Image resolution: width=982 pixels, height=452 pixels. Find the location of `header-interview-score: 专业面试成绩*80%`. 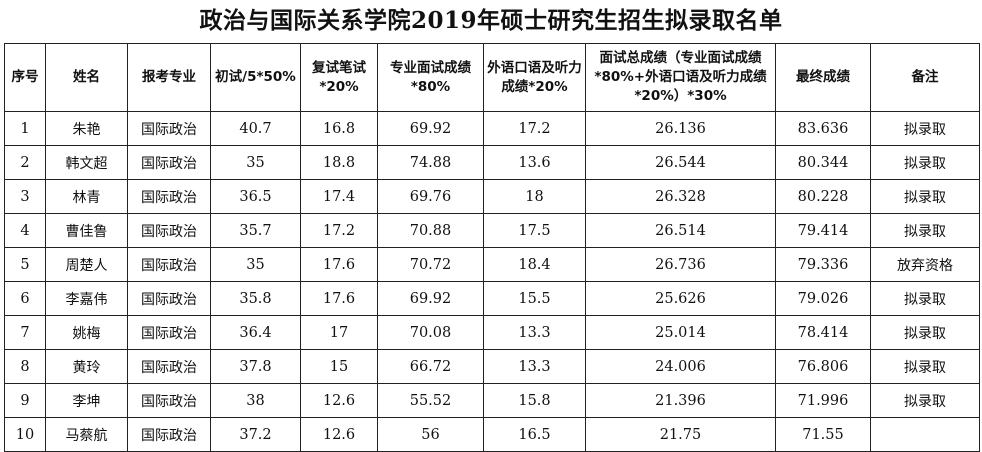

header-interview-score: 专业面试成绩*80% is located at coordinates (430, 77).